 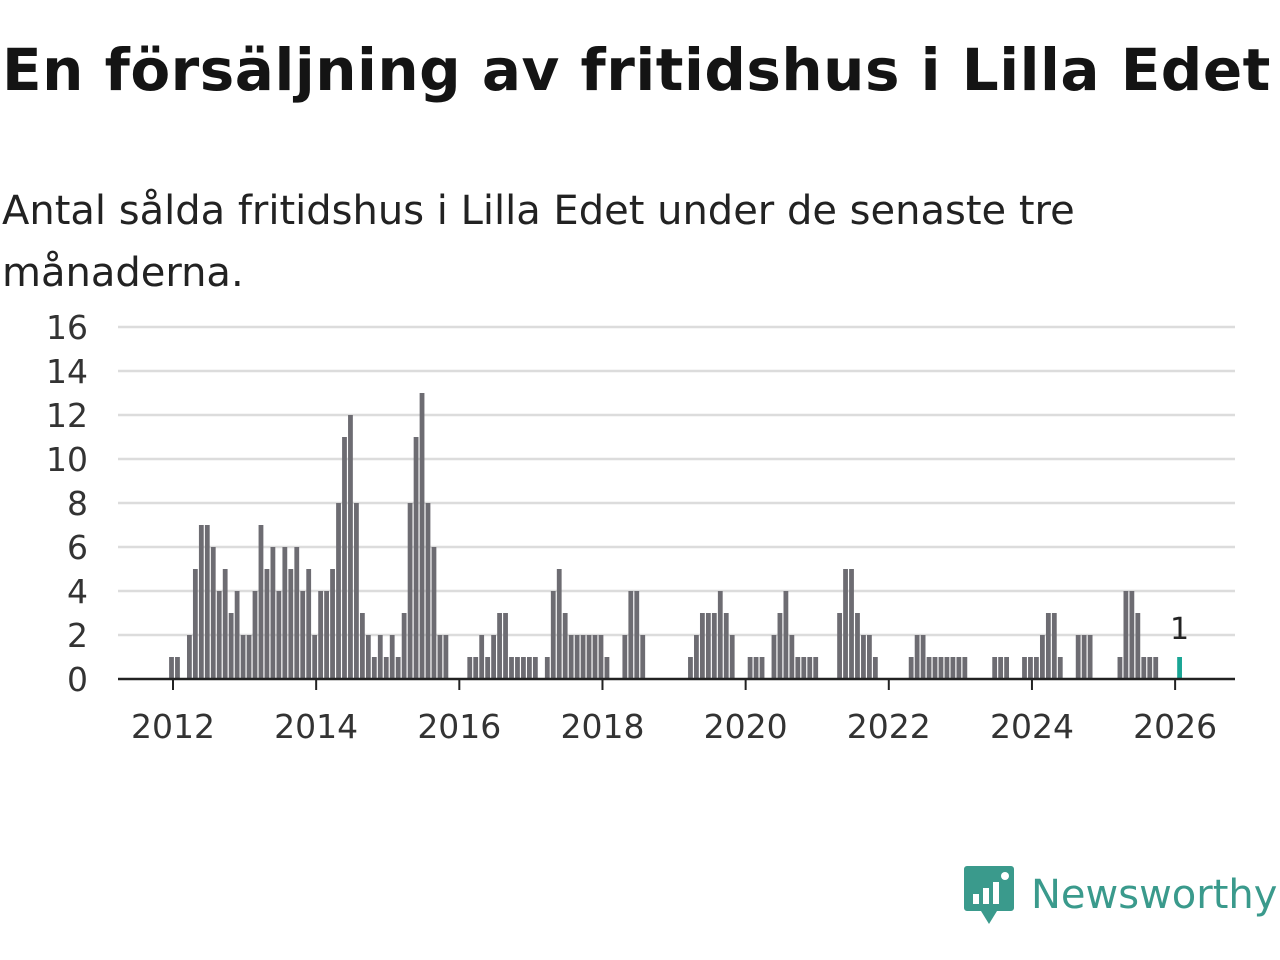 What do you see at coordinates (746, 726) in the screenshot?
I see `x-tick-label: 2020` at bounding box center [746, 726].